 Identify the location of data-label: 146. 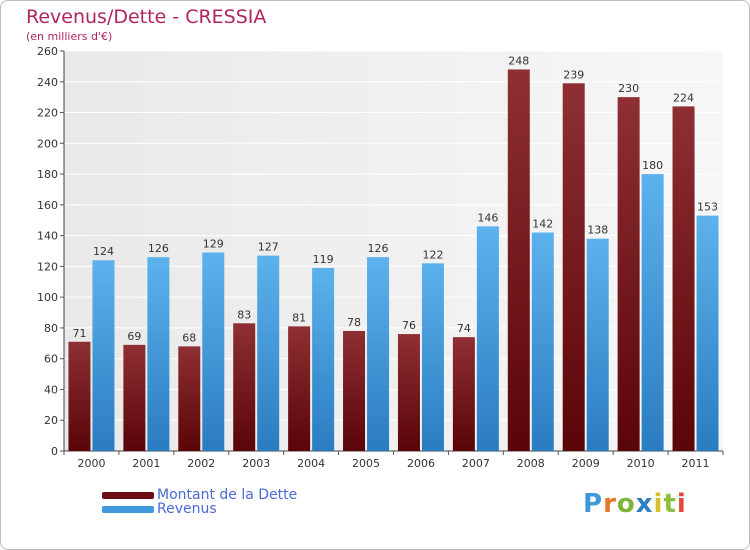
(487, 217).